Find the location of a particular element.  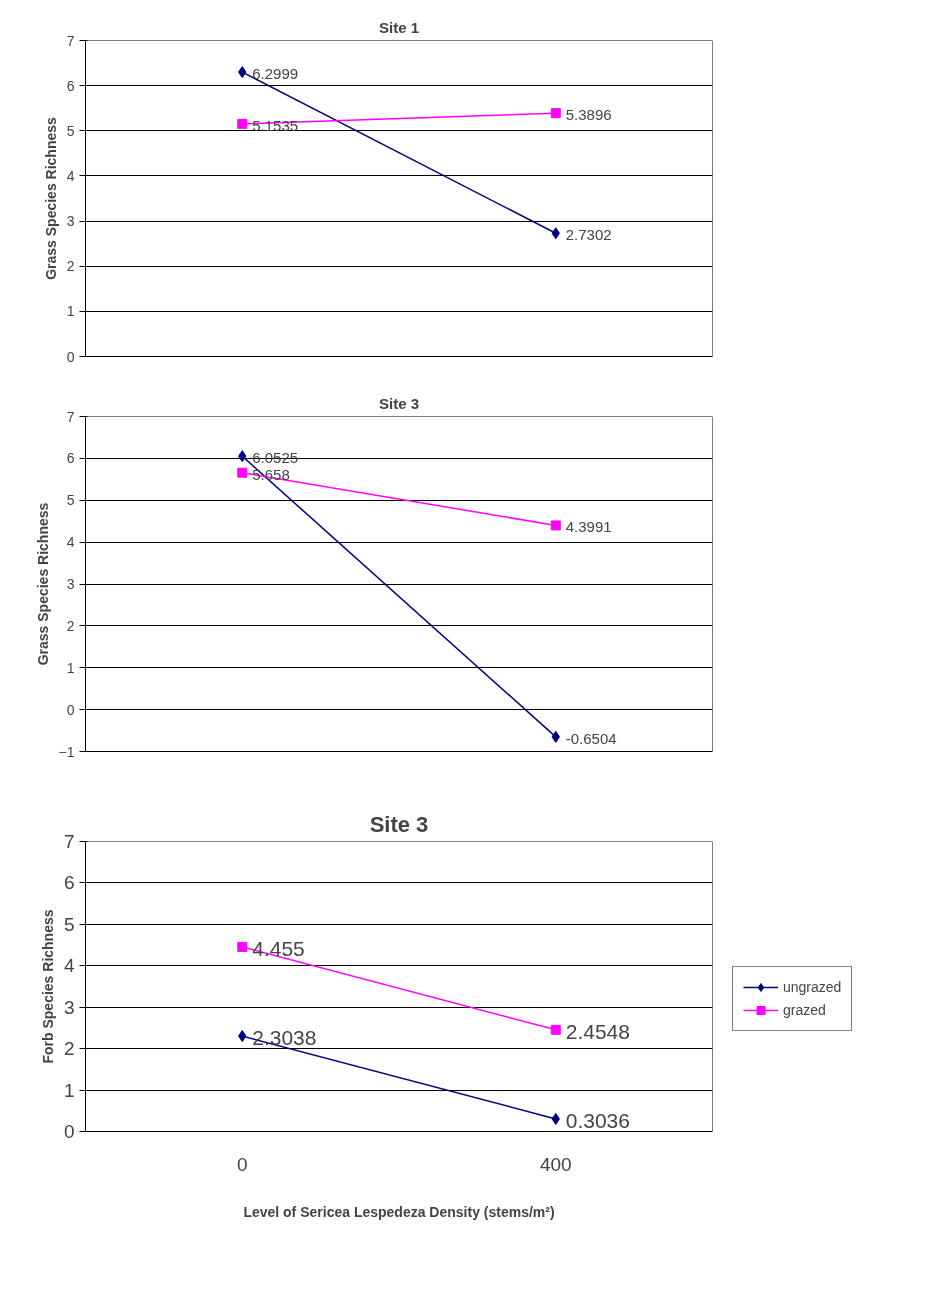

legend-label: grazed is located at coordinates (804, 1010).